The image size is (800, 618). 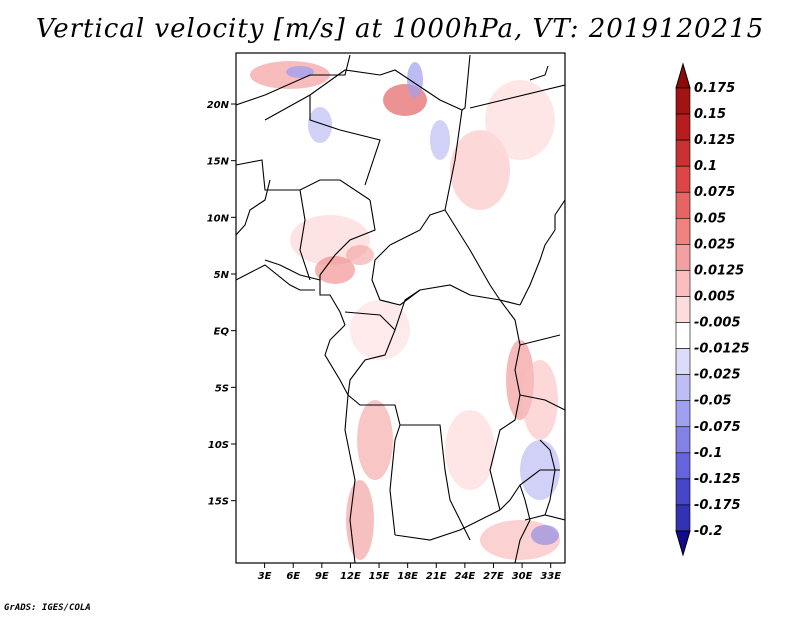 I want to click on lon-tick-label: 3E, so click(x=265, y=576).